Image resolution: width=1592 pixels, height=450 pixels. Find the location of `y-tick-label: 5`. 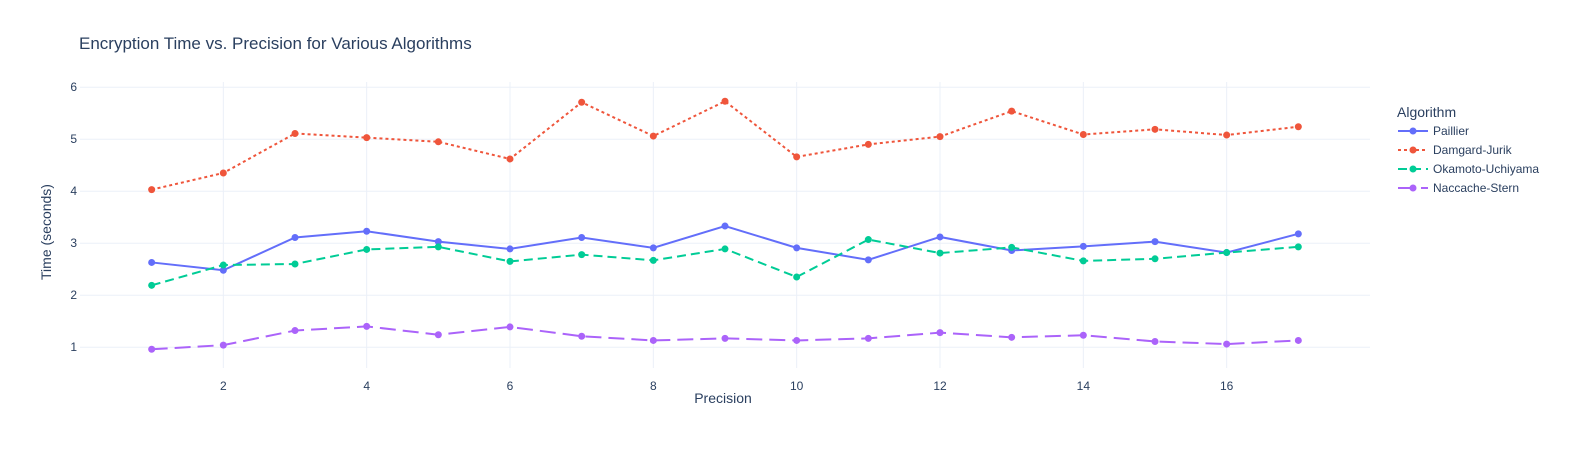

y-tick-label: 5 is located at coordinates (73, 139).